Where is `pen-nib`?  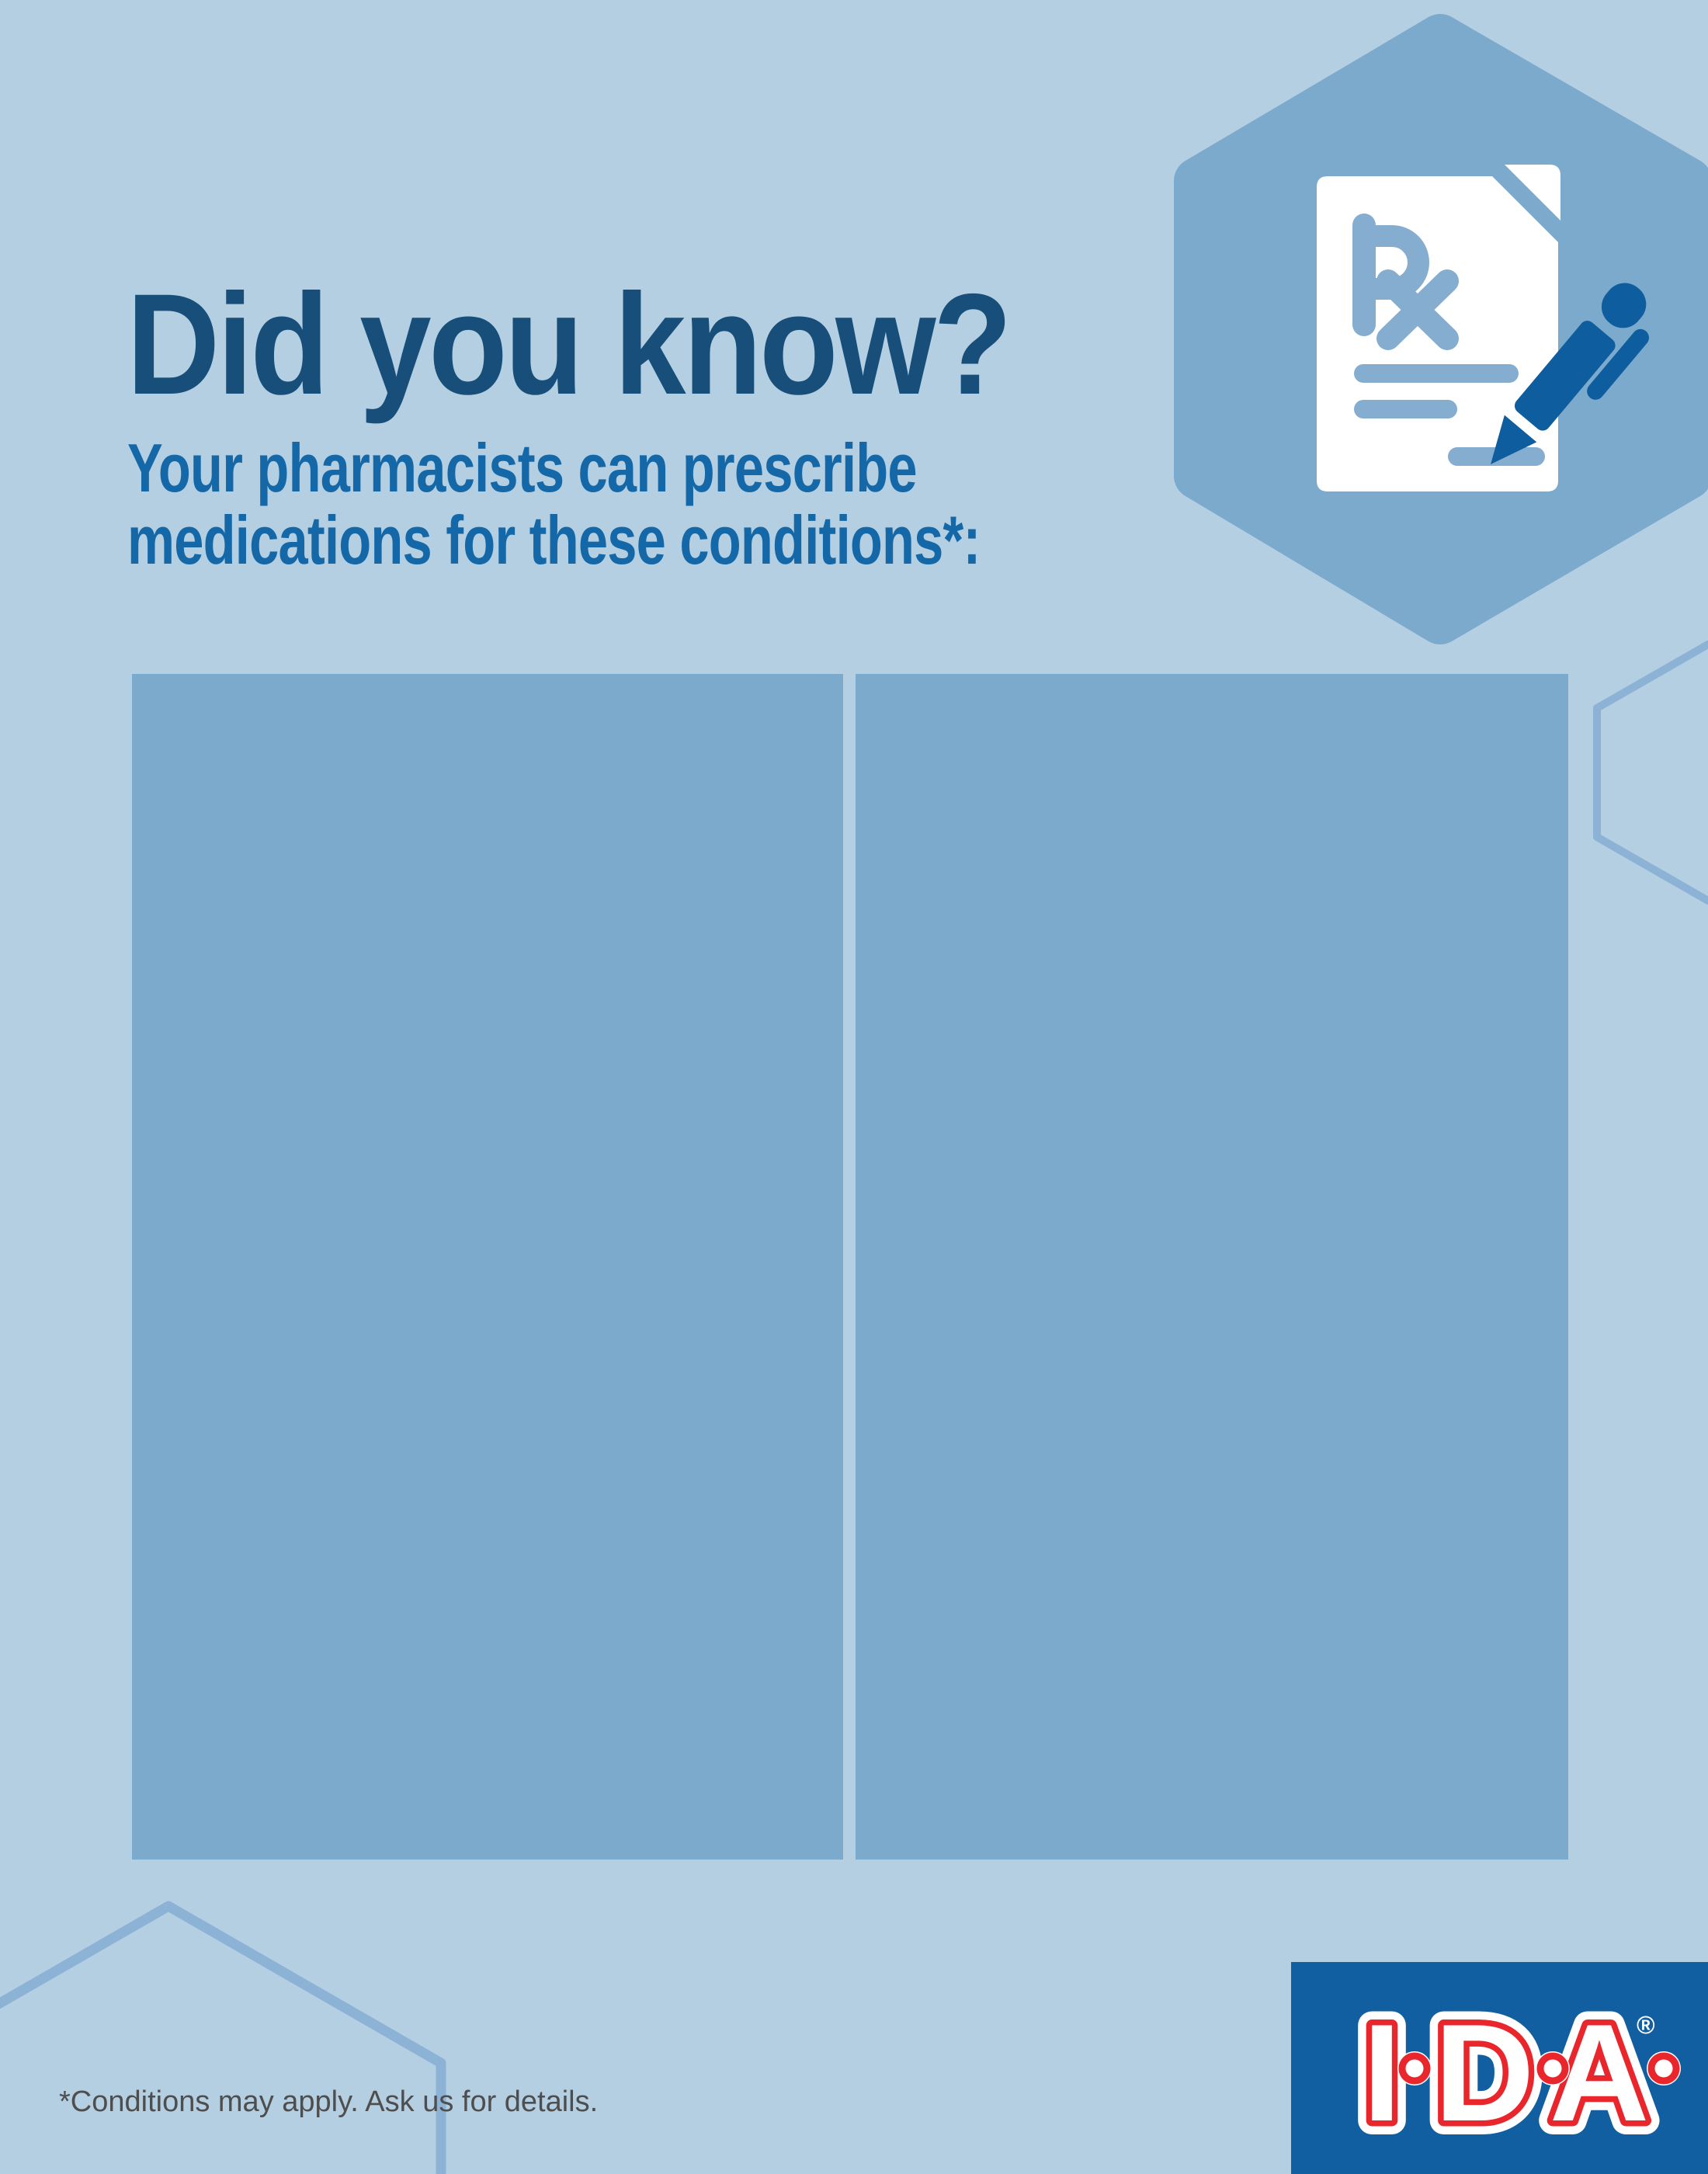
pen-nib is located at coordinates (1514, 439).